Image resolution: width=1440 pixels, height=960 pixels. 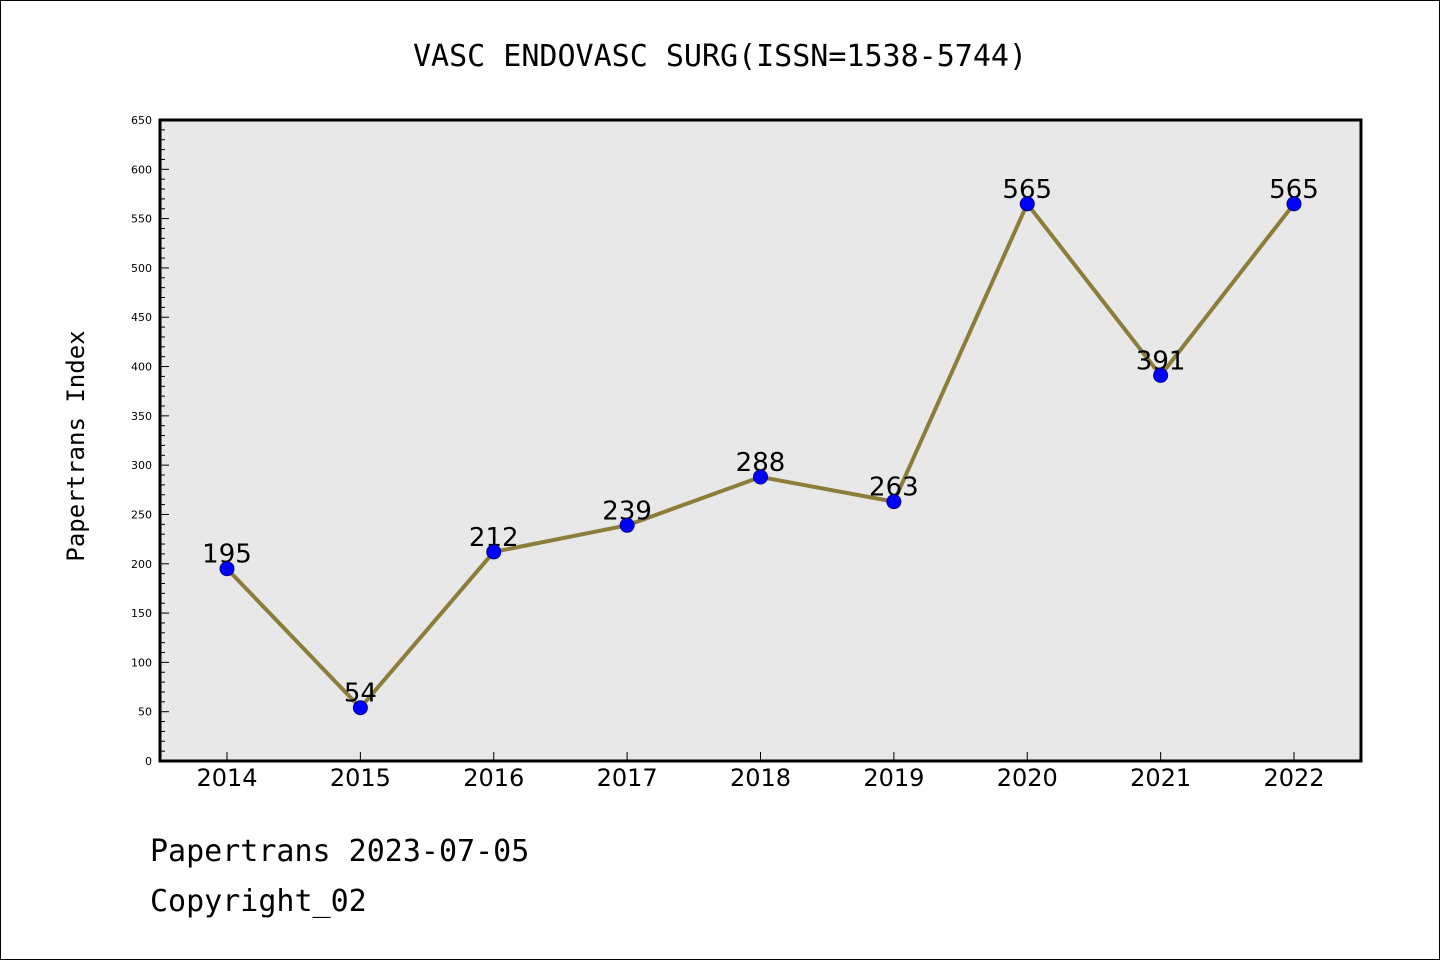 I want to click on x-tick-label: 2018, so click(x=760, y=778).